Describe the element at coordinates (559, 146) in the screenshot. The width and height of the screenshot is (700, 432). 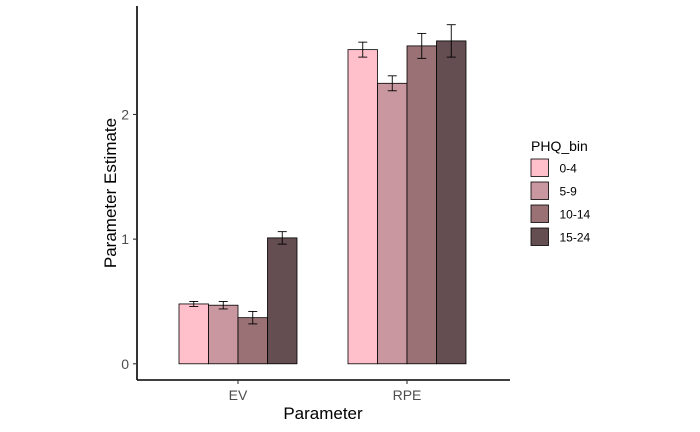
I see `legend-title: PHQ_bin` at that location.